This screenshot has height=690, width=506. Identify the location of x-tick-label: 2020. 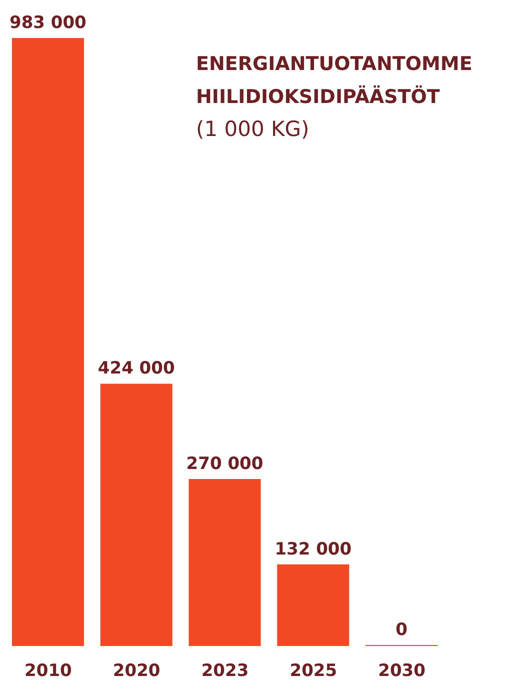
(136, 671).